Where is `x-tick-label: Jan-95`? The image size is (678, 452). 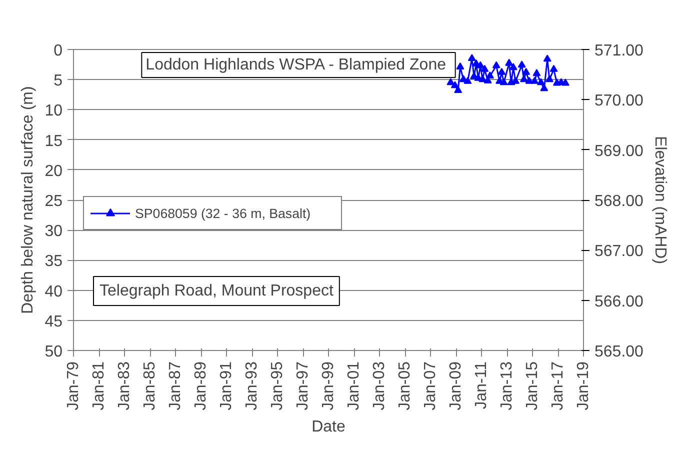 x-tick-label: Jan-95 is located at coordinates (277, 385).